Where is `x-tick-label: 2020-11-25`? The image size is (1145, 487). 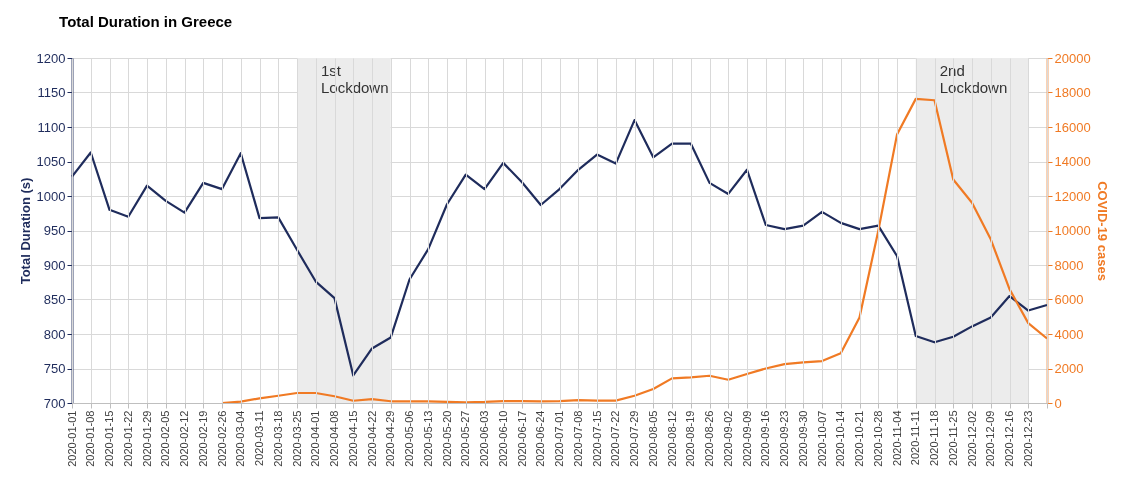 x-tick-label: 2020-11-25 is located at coordinates (952, 438).